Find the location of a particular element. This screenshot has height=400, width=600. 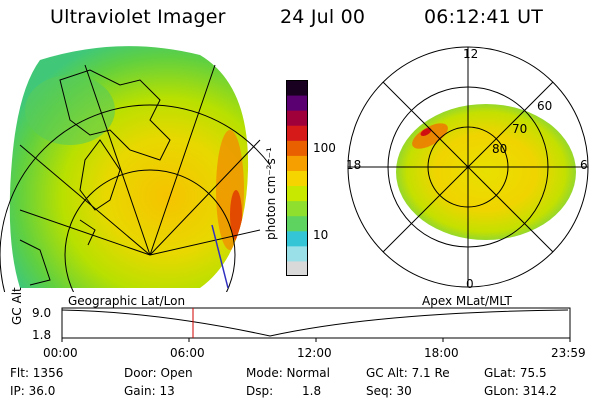

time-label: 06:12:41 UT is located at coordinates (484, 17).